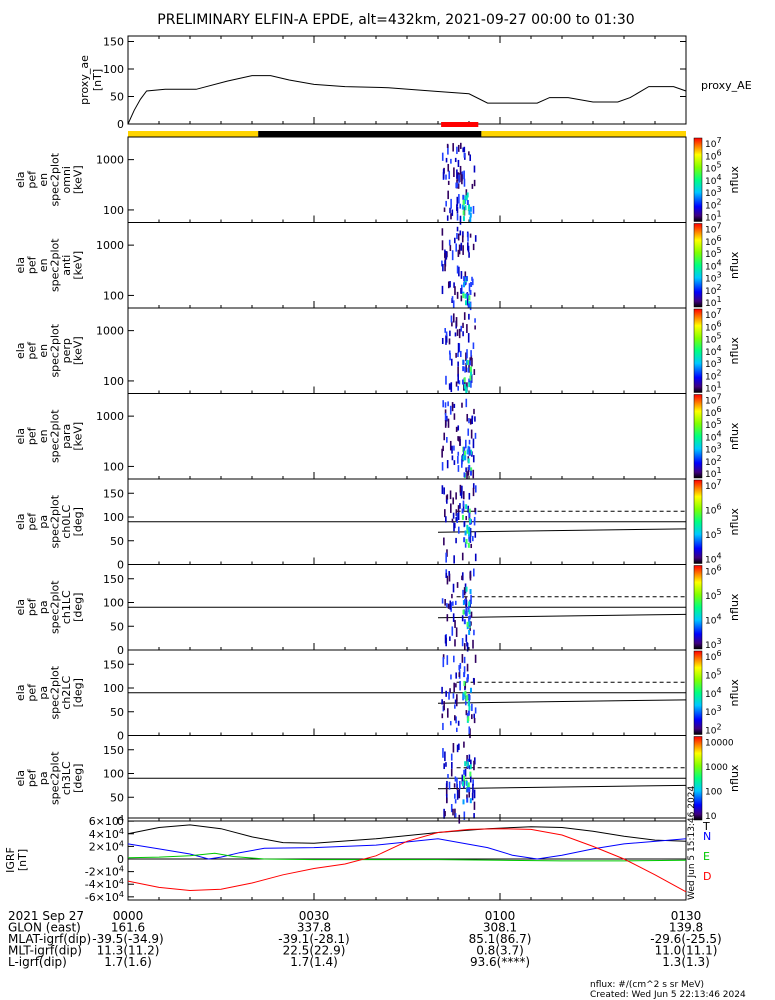 The width and height of the screenshot is (775, 1000). What do you see at coordinates (717, 522) in the screenshot?
I see `colorbar: 104 105 106 107 nflux` at bounding box center [717, 522].